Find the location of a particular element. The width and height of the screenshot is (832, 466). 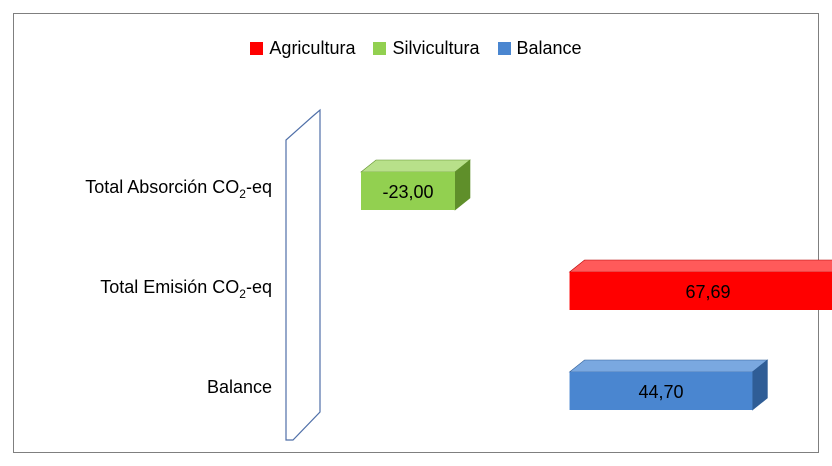

bar-data-label-0: -23,00 is located at coordinates (407, 192).